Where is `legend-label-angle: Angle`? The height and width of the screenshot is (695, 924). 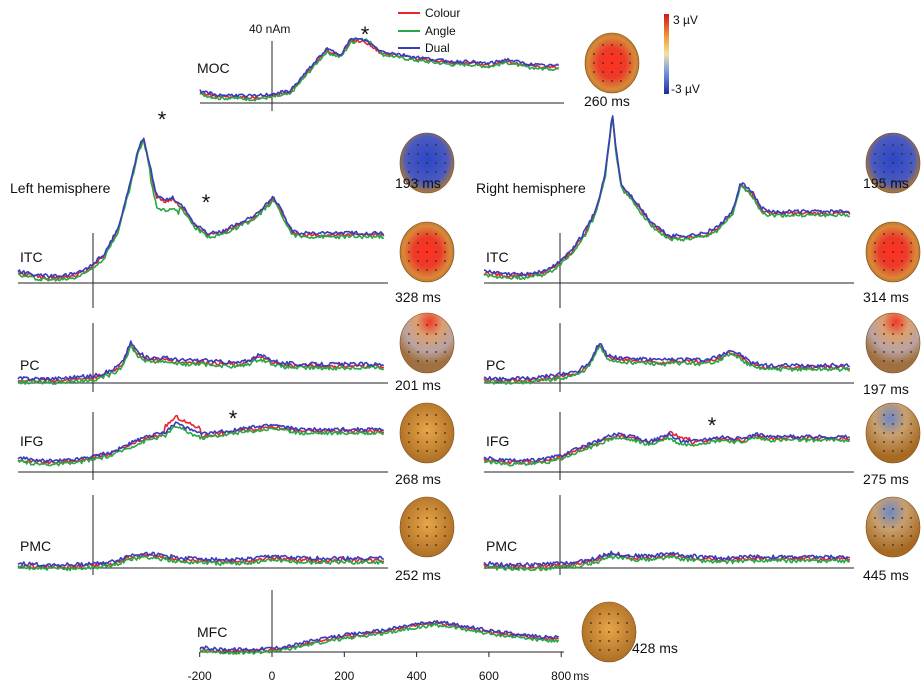 legend-label-angle: Angle is located at coordinates (440, 31).